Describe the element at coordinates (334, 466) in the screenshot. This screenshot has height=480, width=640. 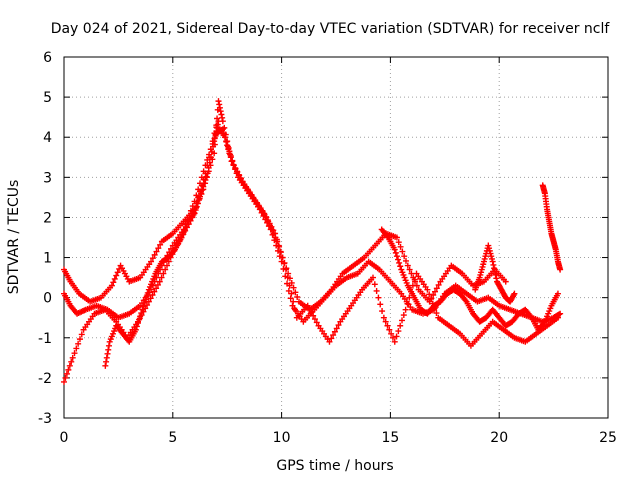
I see `x-axis-label: GPS time / hours` at that location.